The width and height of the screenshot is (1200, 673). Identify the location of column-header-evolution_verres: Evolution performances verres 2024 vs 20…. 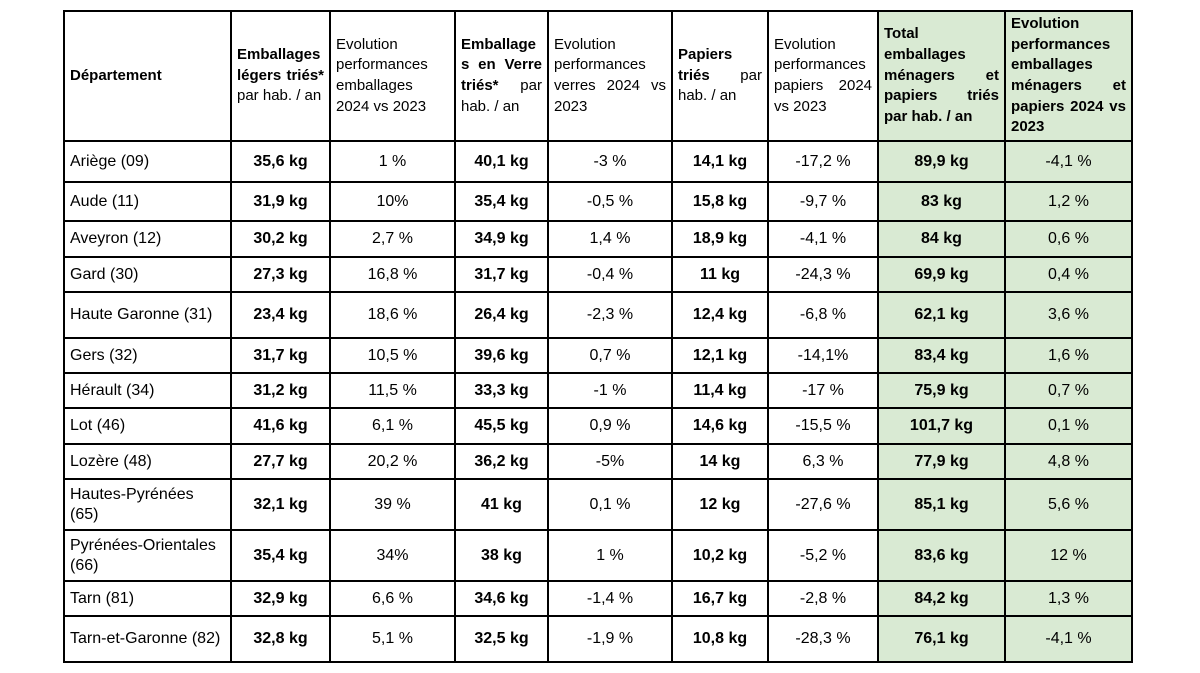
(610, 76).